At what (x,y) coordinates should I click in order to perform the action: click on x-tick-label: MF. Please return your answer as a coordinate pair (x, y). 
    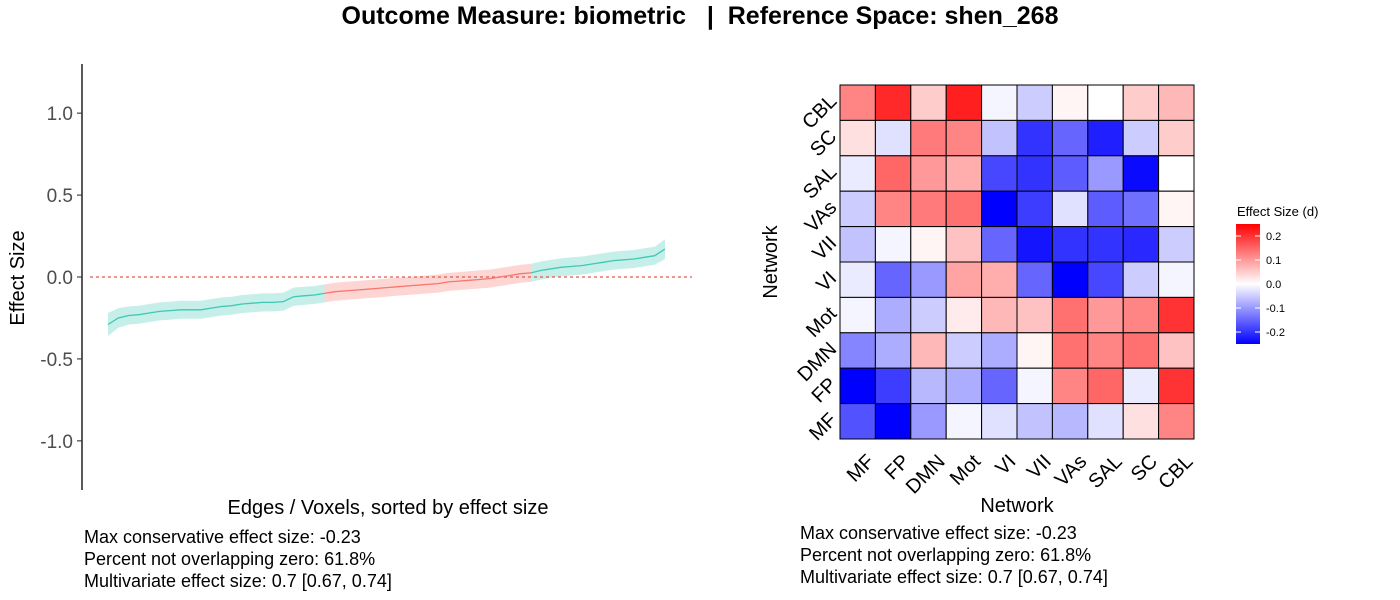
    Looking at the image, I should click on (861, 469).